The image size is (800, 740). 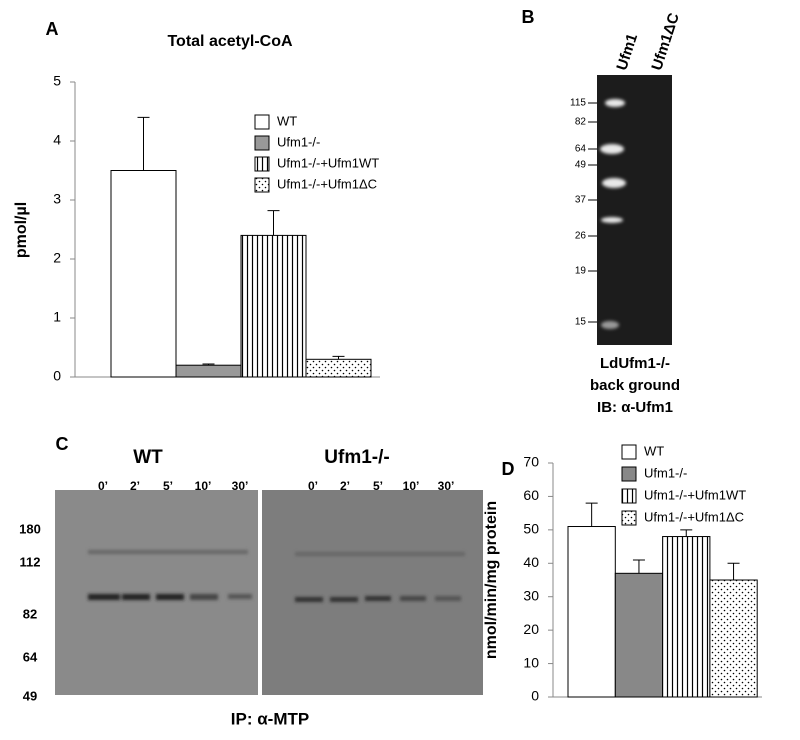 What do you see at coordinates (531, 495) in the screenshot?
I see `y-tick-label: 60` at bounding box center [531, 495].